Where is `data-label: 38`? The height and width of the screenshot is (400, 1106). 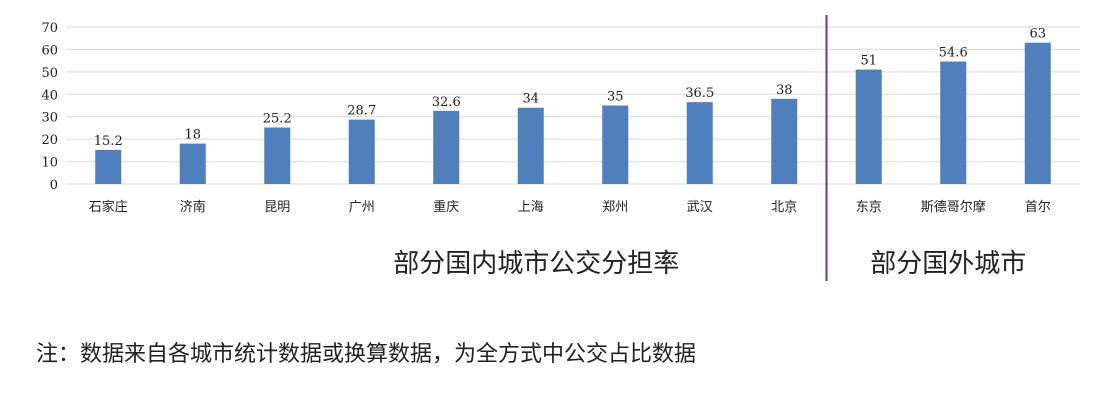 data-label: 38 is located at coordinates (784, 90).